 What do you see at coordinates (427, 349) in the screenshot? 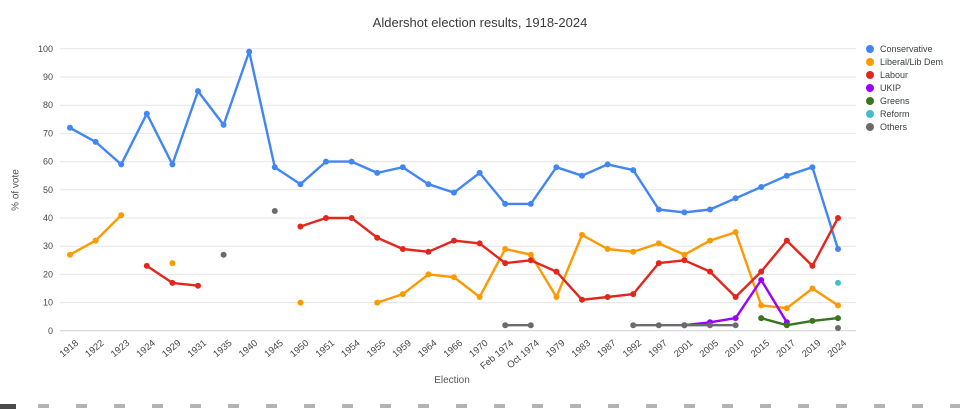
I see `x-tick-label: 1964` at bounding box center [427, 349].